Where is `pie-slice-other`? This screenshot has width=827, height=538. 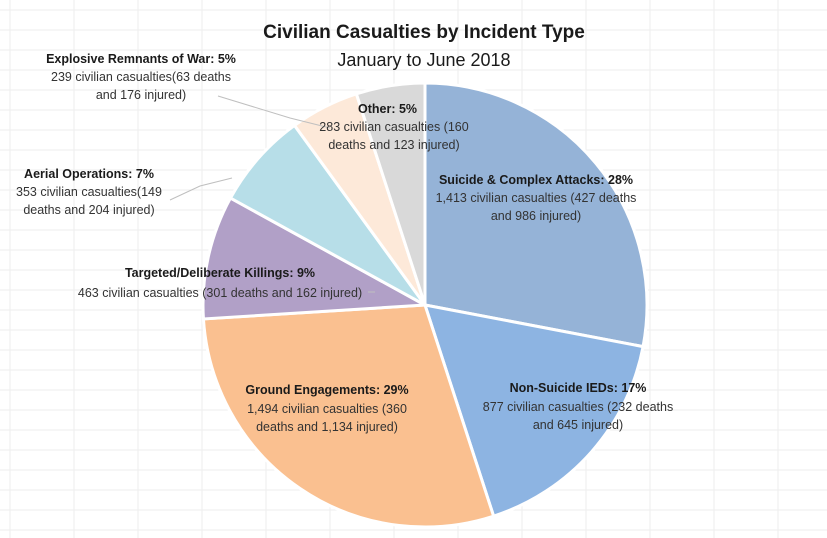 pie-slice-other is located at coordinates (390, 193).